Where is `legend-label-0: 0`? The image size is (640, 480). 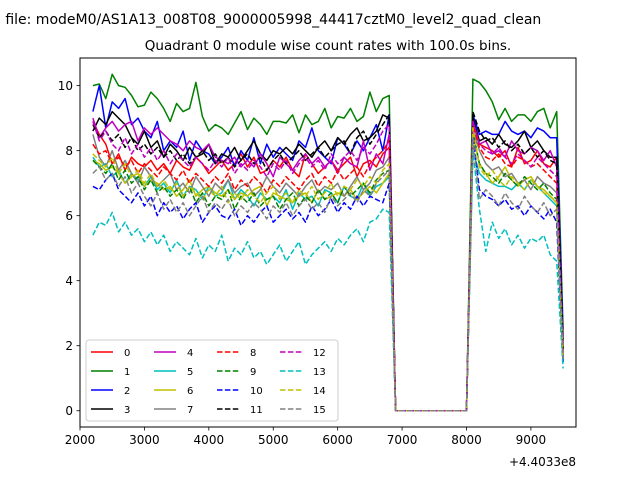 legend-label-0: 0 is located at coordinates (127, 353).